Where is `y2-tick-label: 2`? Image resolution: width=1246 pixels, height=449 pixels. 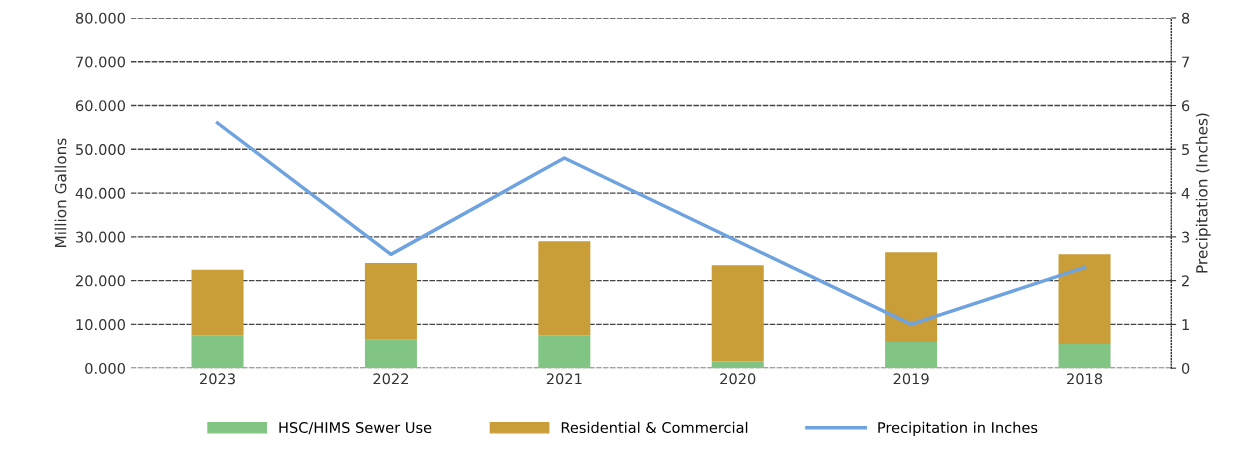
y2-tick-label: 2 is located at coordinates (1185, 281).